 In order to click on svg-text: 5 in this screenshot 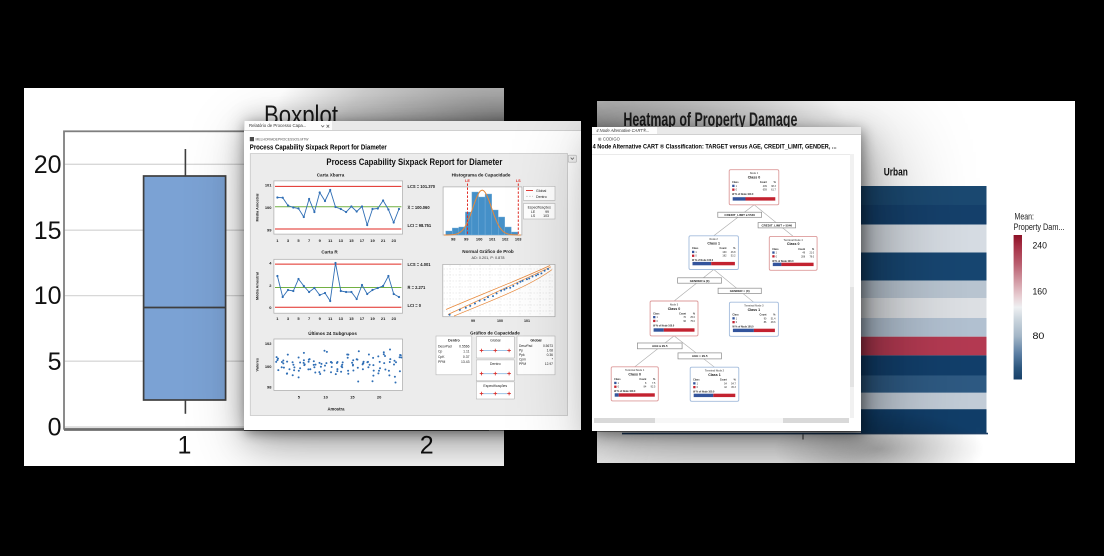, I will do `click(55, 362)`.